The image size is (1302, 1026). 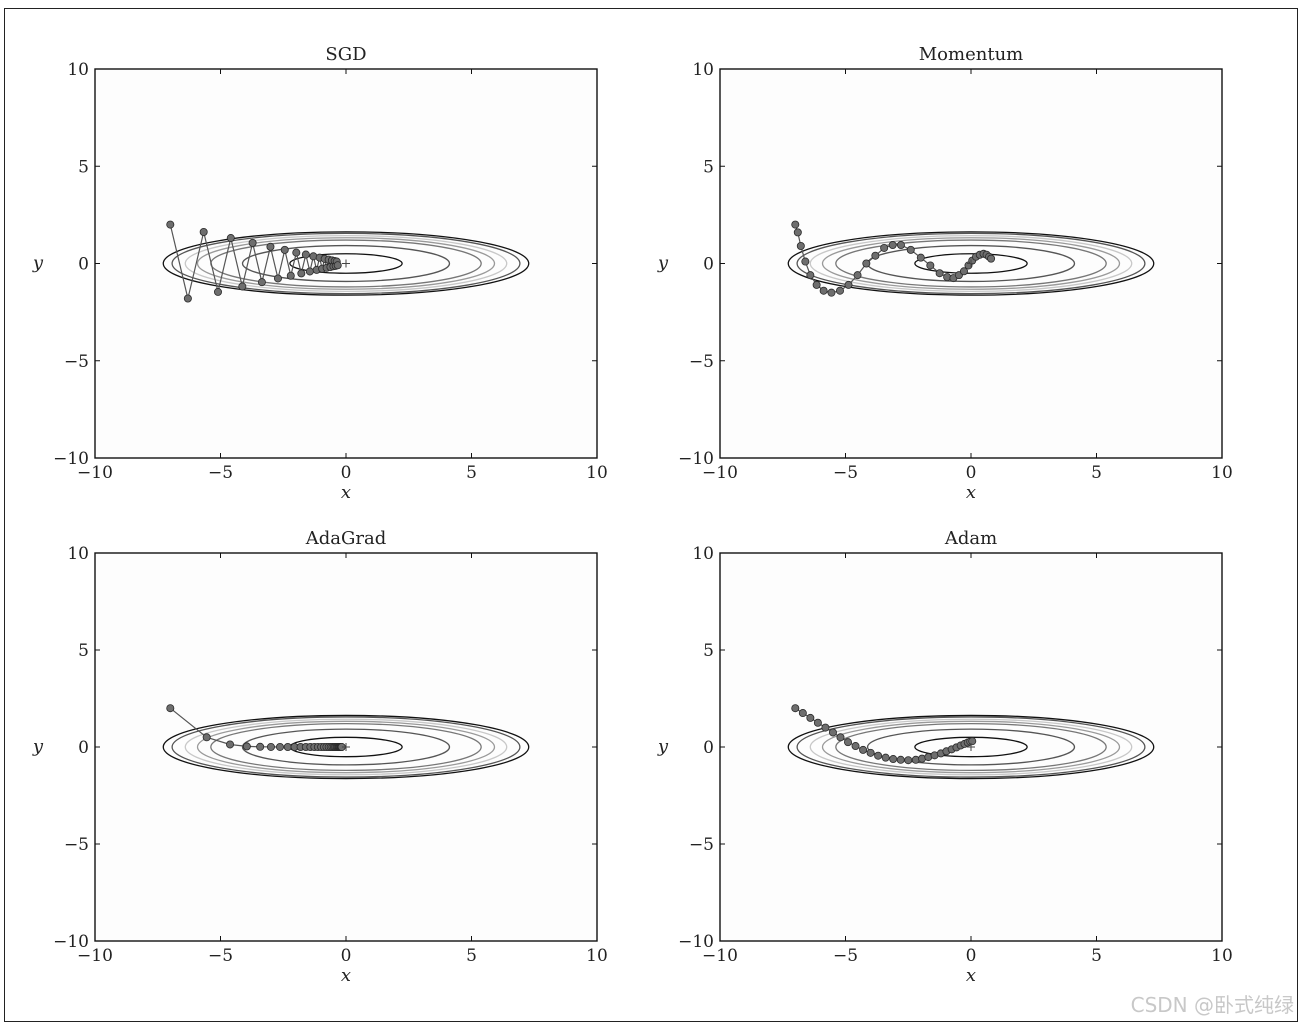 What do you see at coordinates (663, 263) in the screenshot?
I see `momentum-ylabel: y` at bounding box center [663, 263].